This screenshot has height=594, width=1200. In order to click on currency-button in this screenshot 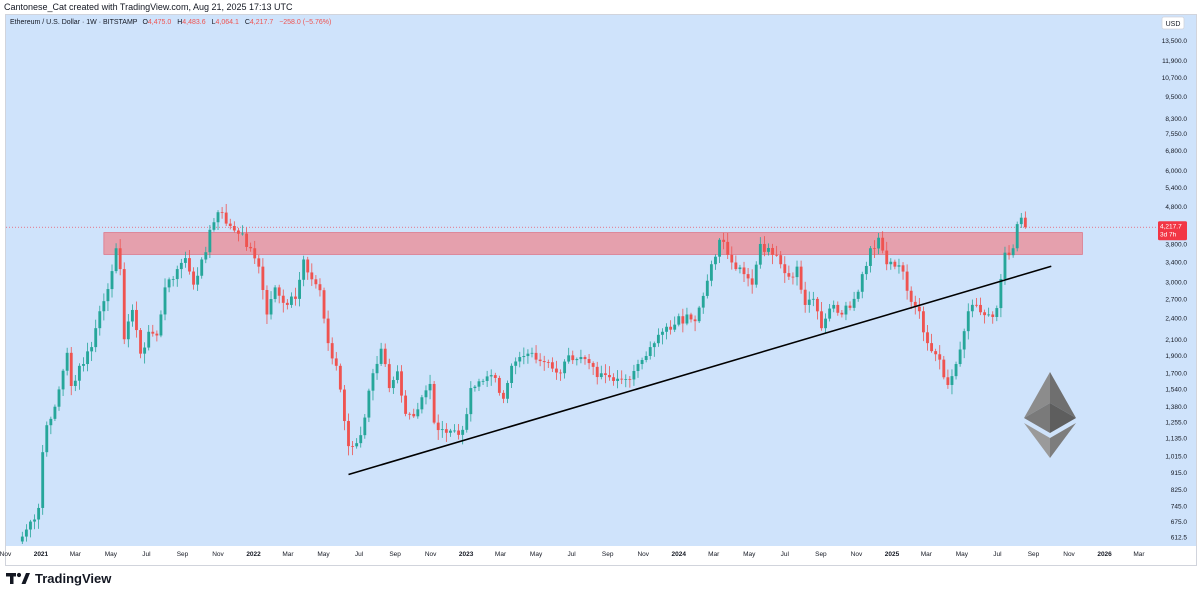, I will do `click(1173, 23)`.